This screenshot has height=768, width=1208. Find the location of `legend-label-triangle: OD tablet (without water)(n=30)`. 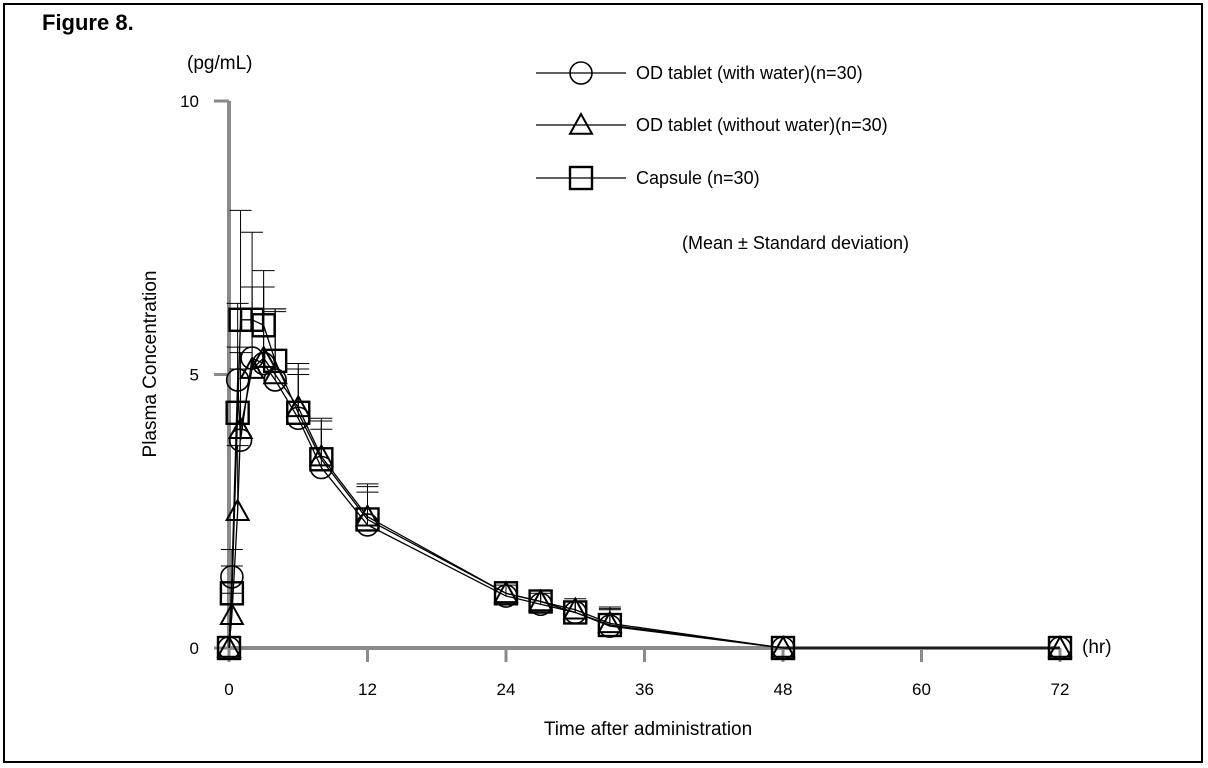

legend-label-triangle: OD tablet (without water)(n=30) is located at coordinates (762, 125).